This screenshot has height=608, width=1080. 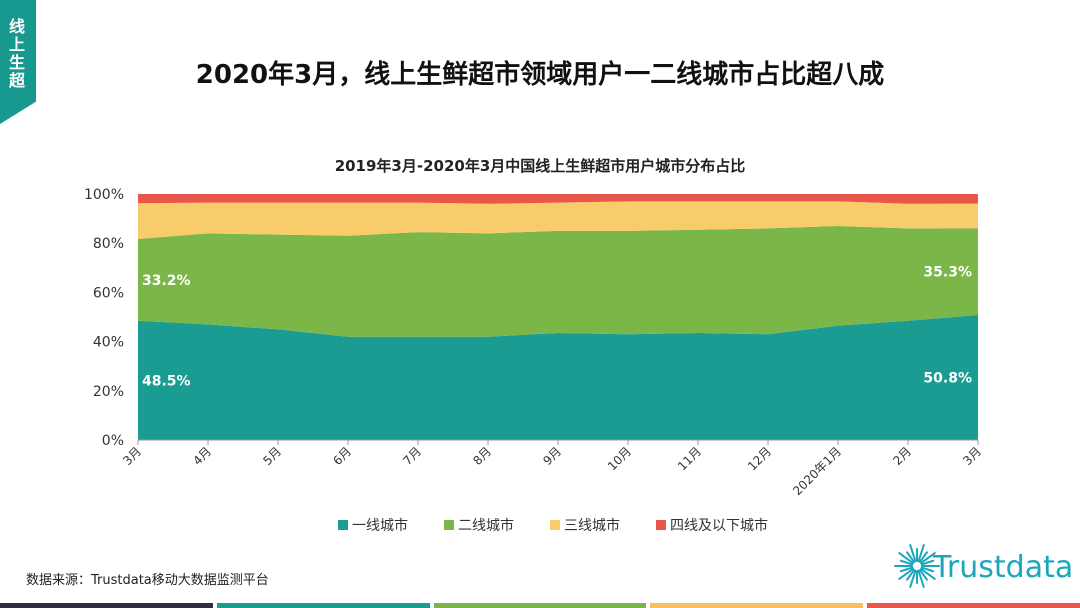 I want to click on sunburst-icon, so click(x=917, y=566).